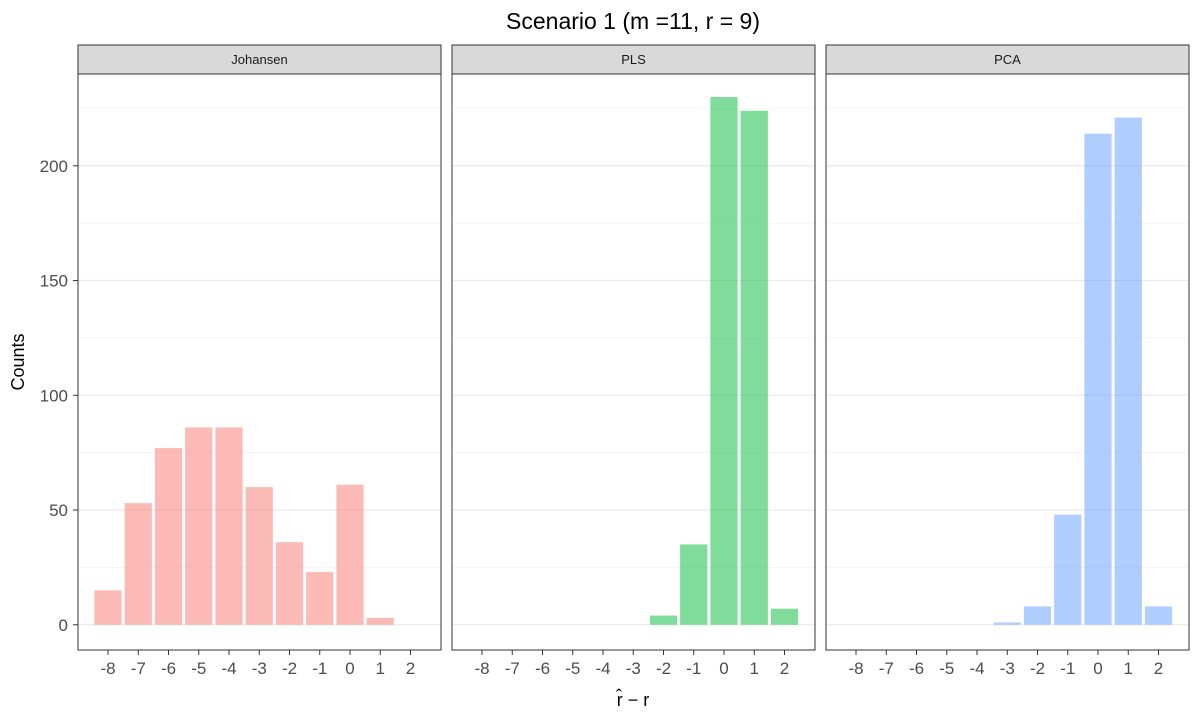  What do you see at coordinates (633, 21) in the screenshot?
I see `chart-title: Scenario 1 (m =11, r = 9)` at bounding box center [633, 21].